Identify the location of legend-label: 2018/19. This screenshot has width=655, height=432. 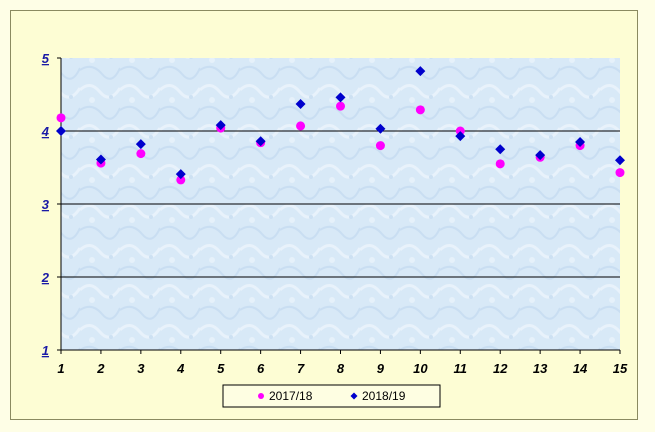
(384, 396).